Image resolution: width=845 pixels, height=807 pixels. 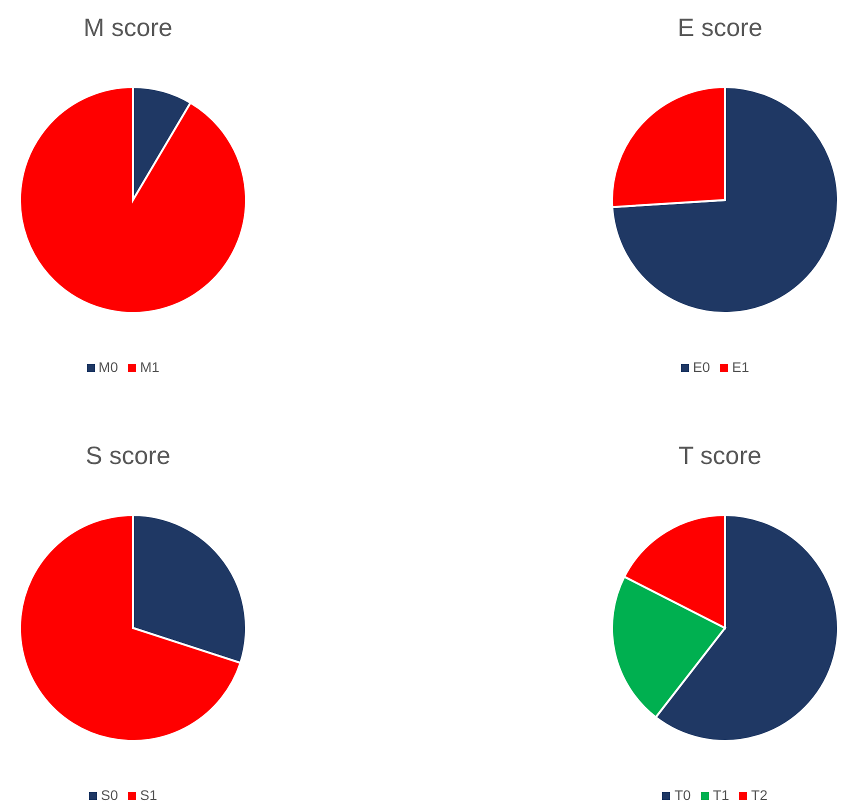 I want to click on legend-label: M1, so click(x=150, y=367).